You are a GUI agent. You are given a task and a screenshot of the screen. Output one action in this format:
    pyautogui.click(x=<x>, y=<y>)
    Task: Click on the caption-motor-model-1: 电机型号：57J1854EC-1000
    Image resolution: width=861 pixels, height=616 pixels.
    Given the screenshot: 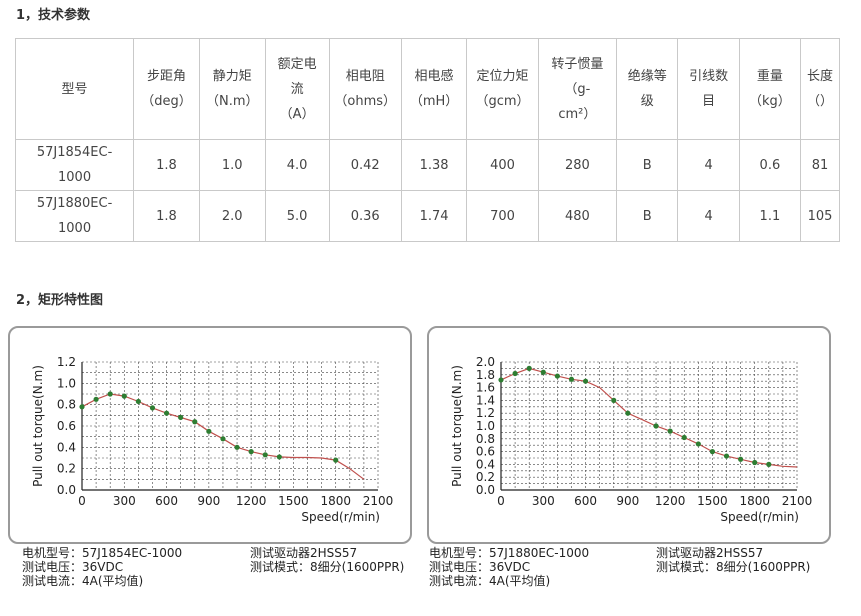 What is the action you would take?
    pyautogui.click(x=102, y=553)
    